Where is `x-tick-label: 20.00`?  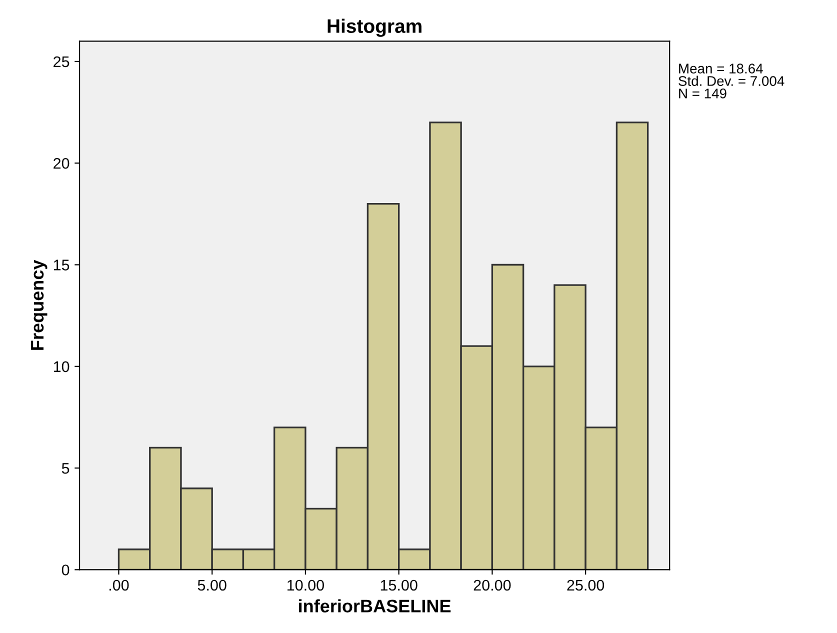
x-tick-label: 20.00 is located at coordinates (492, 585).